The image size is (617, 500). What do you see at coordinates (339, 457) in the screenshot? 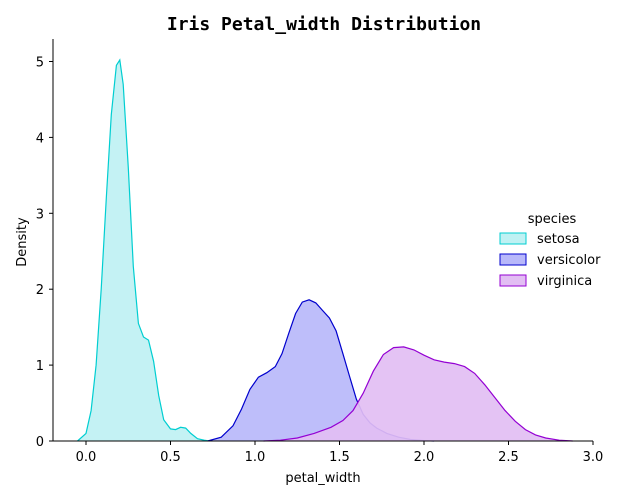
I see `x-tick-label: 1.5` at bounding box center [339, 457].